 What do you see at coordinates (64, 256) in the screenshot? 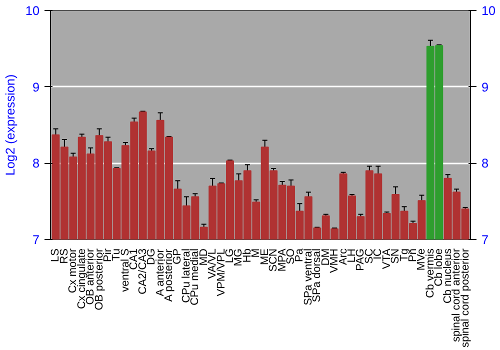
I see `x-tick-label: RS` at bounding box center [64, 256].